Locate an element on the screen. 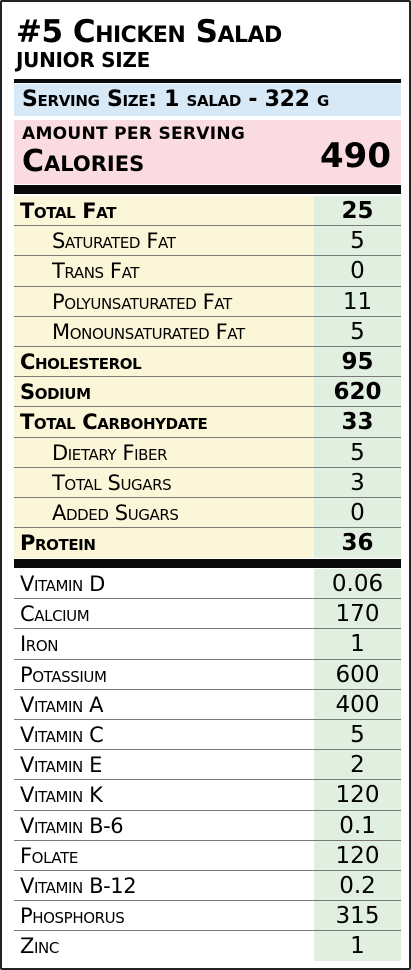  nutrient-value: 11 is located at coordinates (357, 301).